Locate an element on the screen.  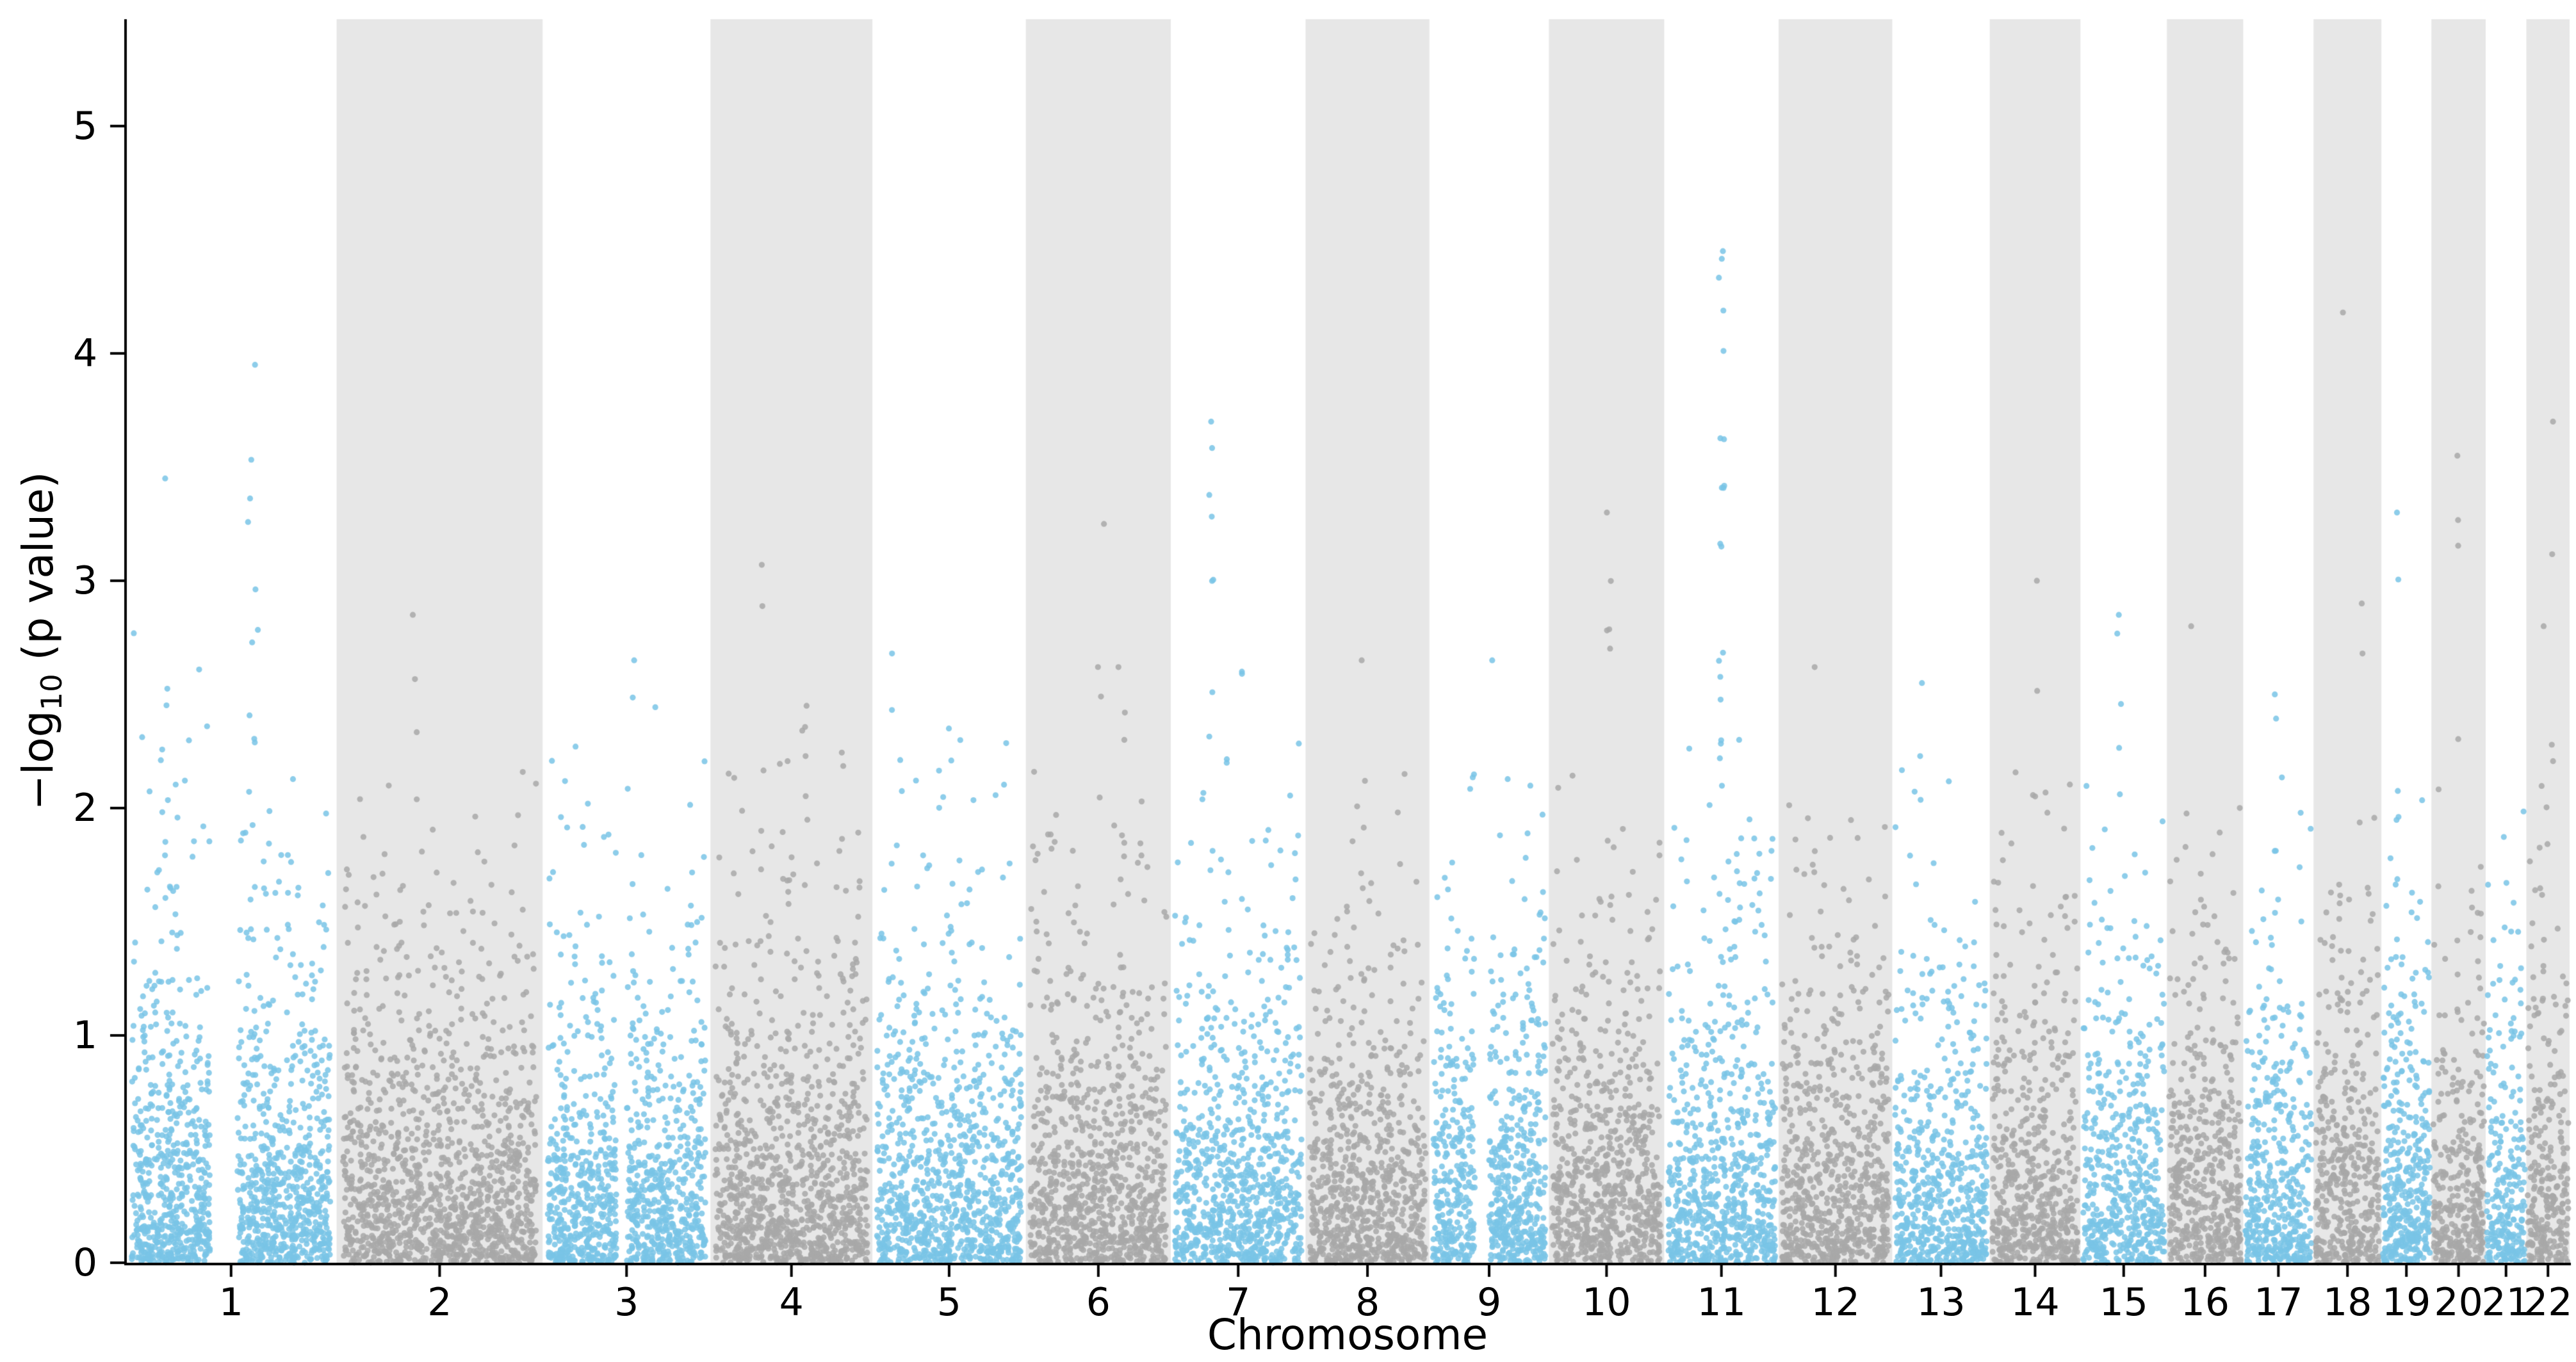
x-tick-label: 1 is located at coordinates (230, 1302).